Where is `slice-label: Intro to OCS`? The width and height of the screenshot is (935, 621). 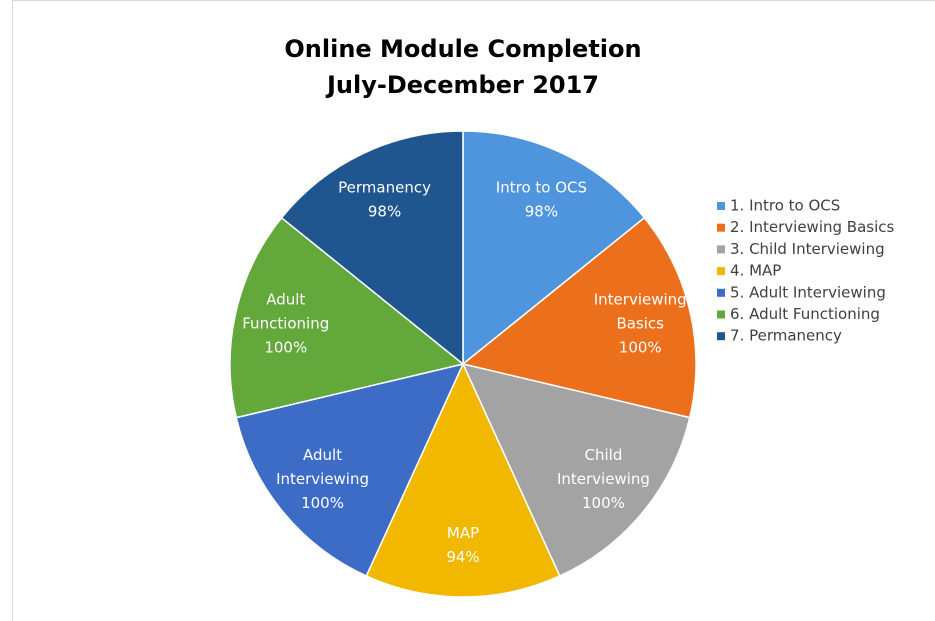
slice-label: Intro to OCS is located at coordinates (541, 188).